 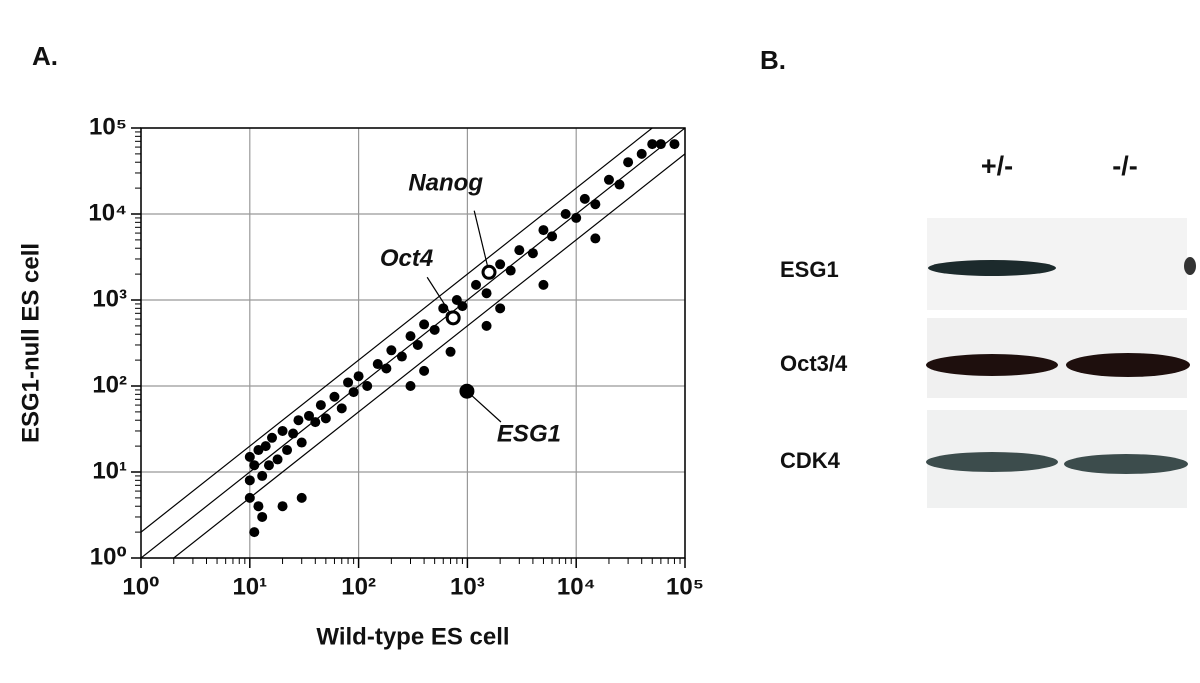 What do you see at coordinates (107, 212) in the screenshot?
I see `y-tick-label: 10⁴` at bounding box center [107, 212].